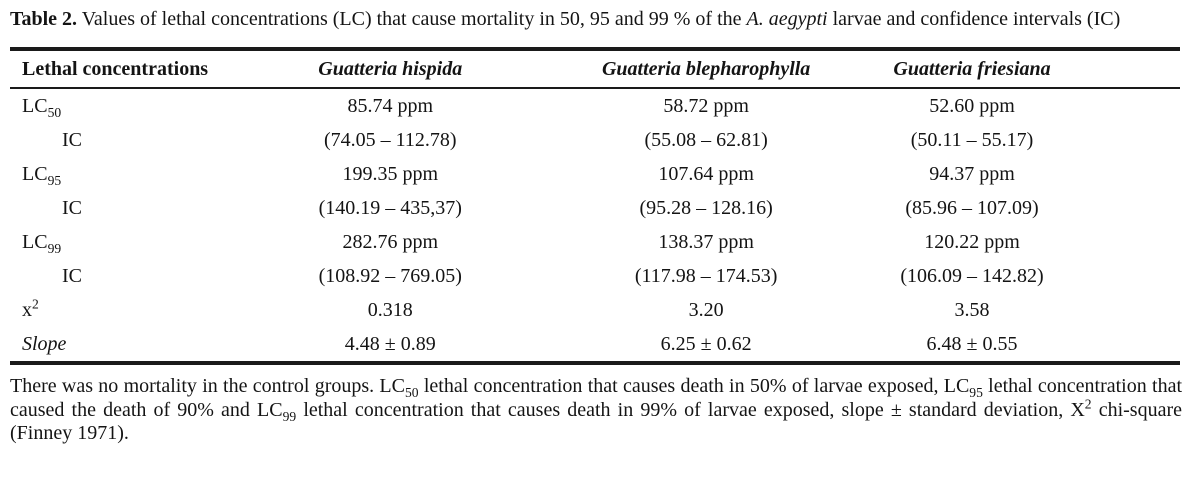 The width and height of the screenshot is (1192, 503). What do you see at coordinates (390, 173) in the screenshot?
I see `cell-lc95-species-0: 199.35 ppm` at bounding box center [390, 173].